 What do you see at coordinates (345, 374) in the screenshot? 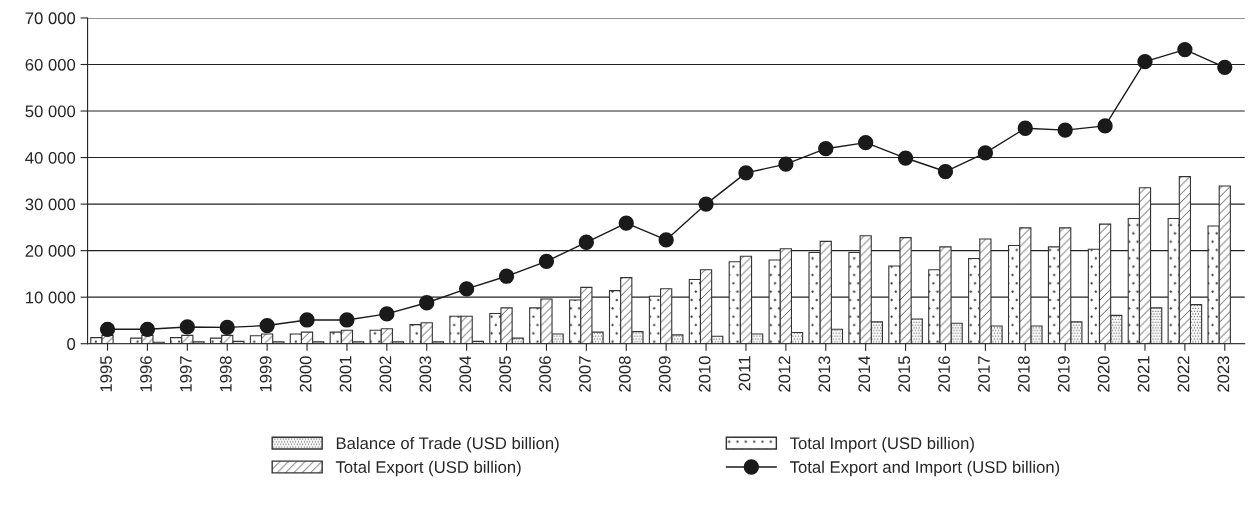
I see `x-tick-label: 2001` at bounding box center [345, 374].